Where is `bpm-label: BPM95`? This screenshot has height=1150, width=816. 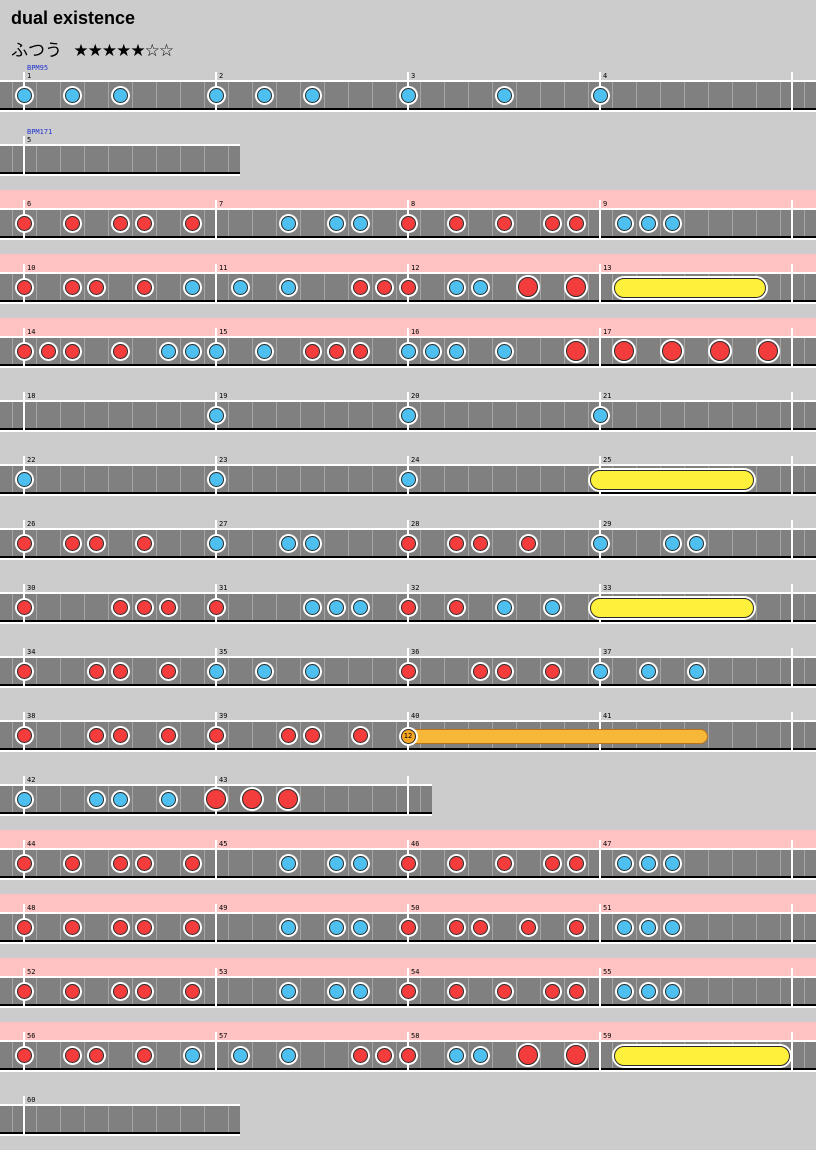
bpm-label: BPM95 is located at coordinates (38, 68).